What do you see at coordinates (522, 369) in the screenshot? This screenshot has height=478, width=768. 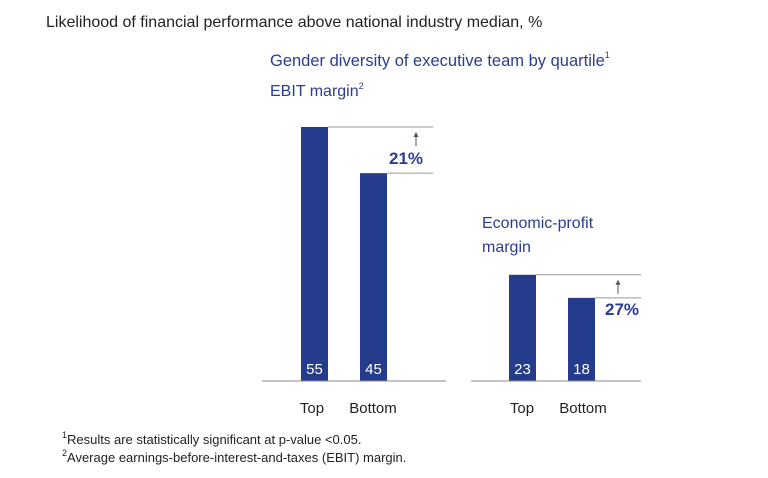 I see `bar-value-label: 23` at bounding box center [522, 369].